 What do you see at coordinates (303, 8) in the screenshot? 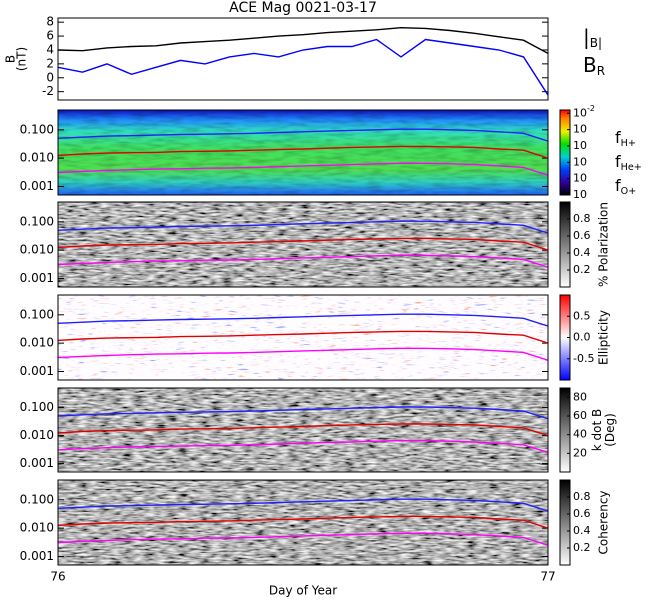
I see `chart-title: ACE Mag 0021-03-17` at bounding box center [303, 8].